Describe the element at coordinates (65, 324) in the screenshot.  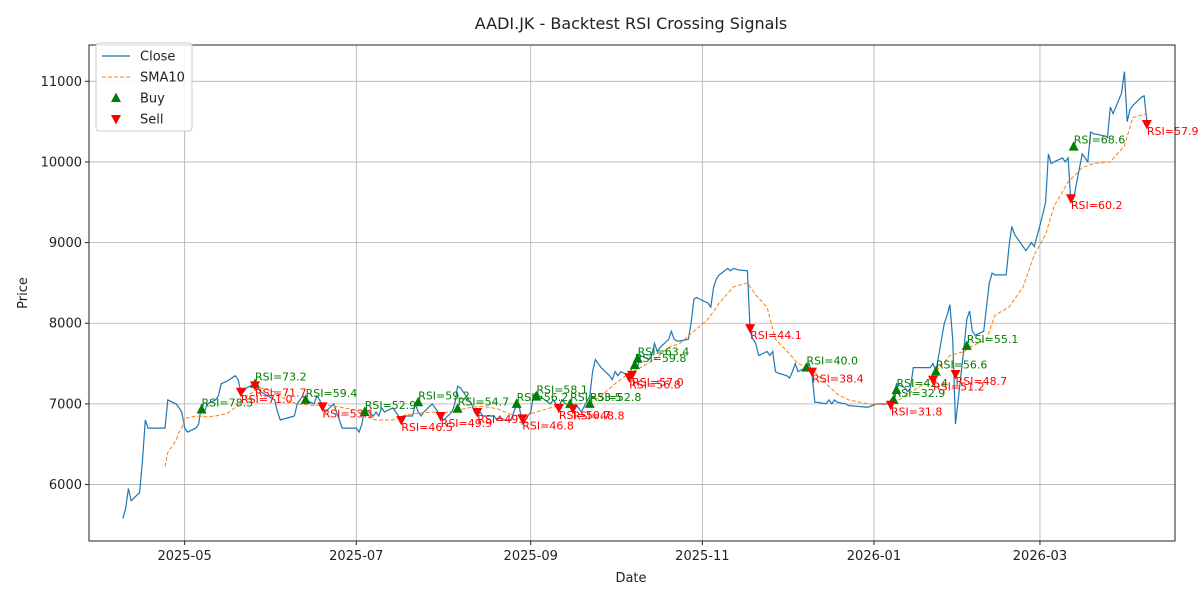
I see `y-tick-label: 8000` at that location.